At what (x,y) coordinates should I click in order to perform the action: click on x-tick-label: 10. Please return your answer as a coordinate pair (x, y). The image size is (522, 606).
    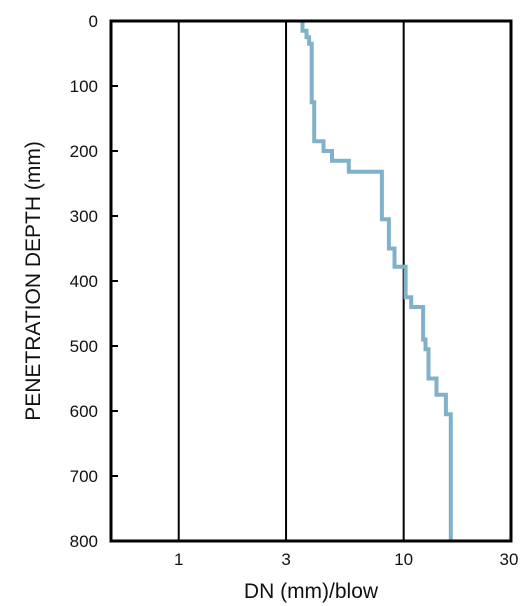
    Looking at the image, I should click on (403, 559).